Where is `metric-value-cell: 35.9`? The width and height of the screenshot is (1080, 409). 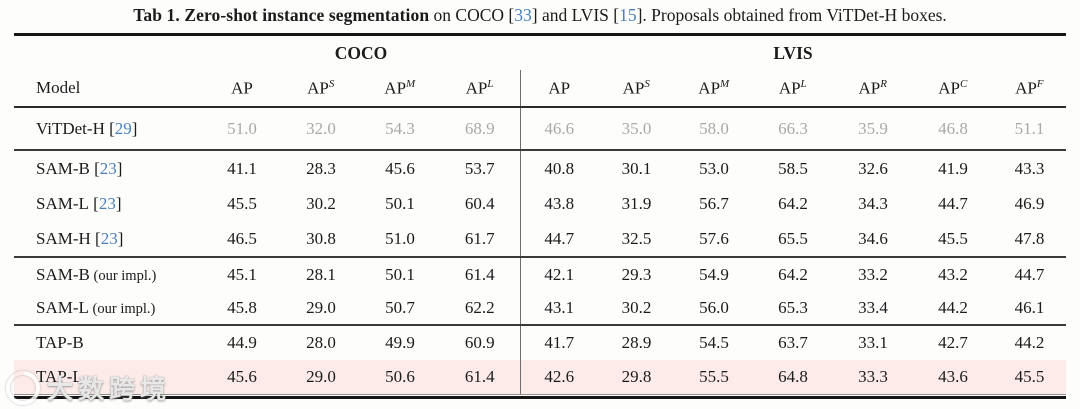
metric-value-cell: 35.9 is located at coordinates (873, 128).